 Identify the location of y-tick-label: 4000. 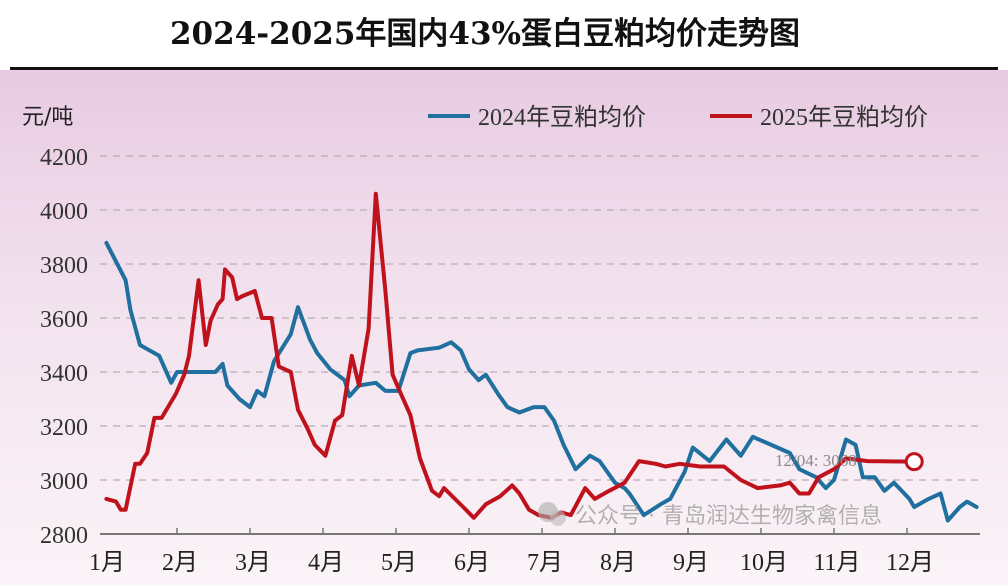
(64, 212).